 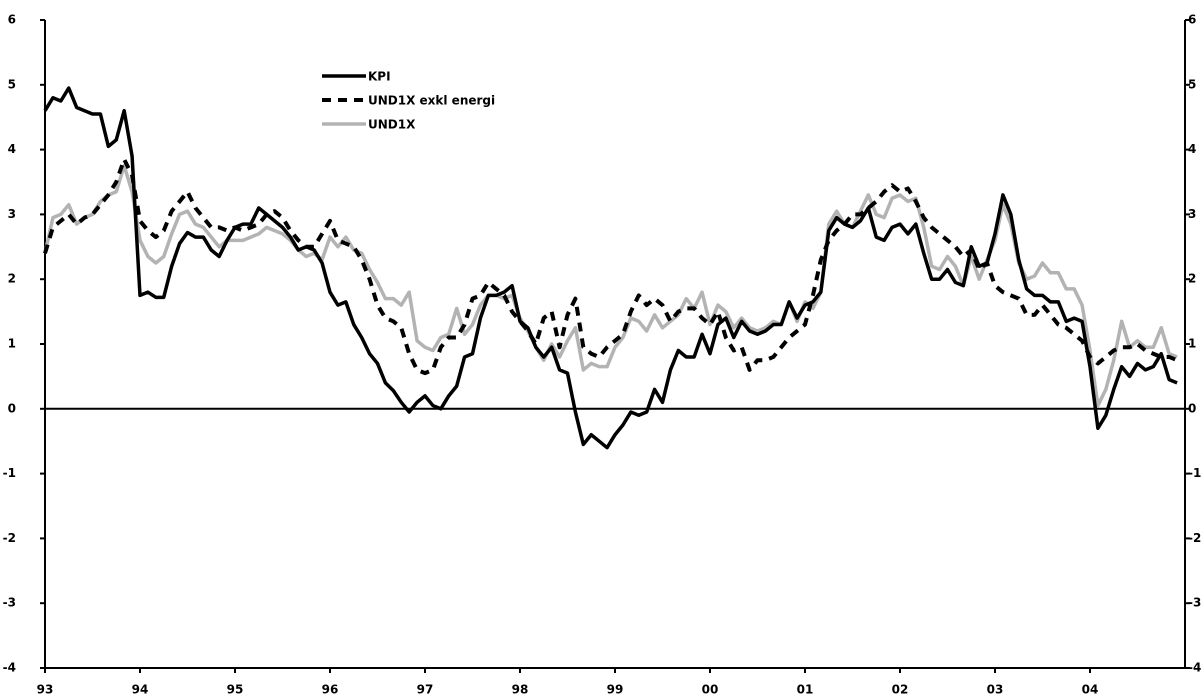 I want to click on x-tick-label: 98, so click(x=520, y=690).